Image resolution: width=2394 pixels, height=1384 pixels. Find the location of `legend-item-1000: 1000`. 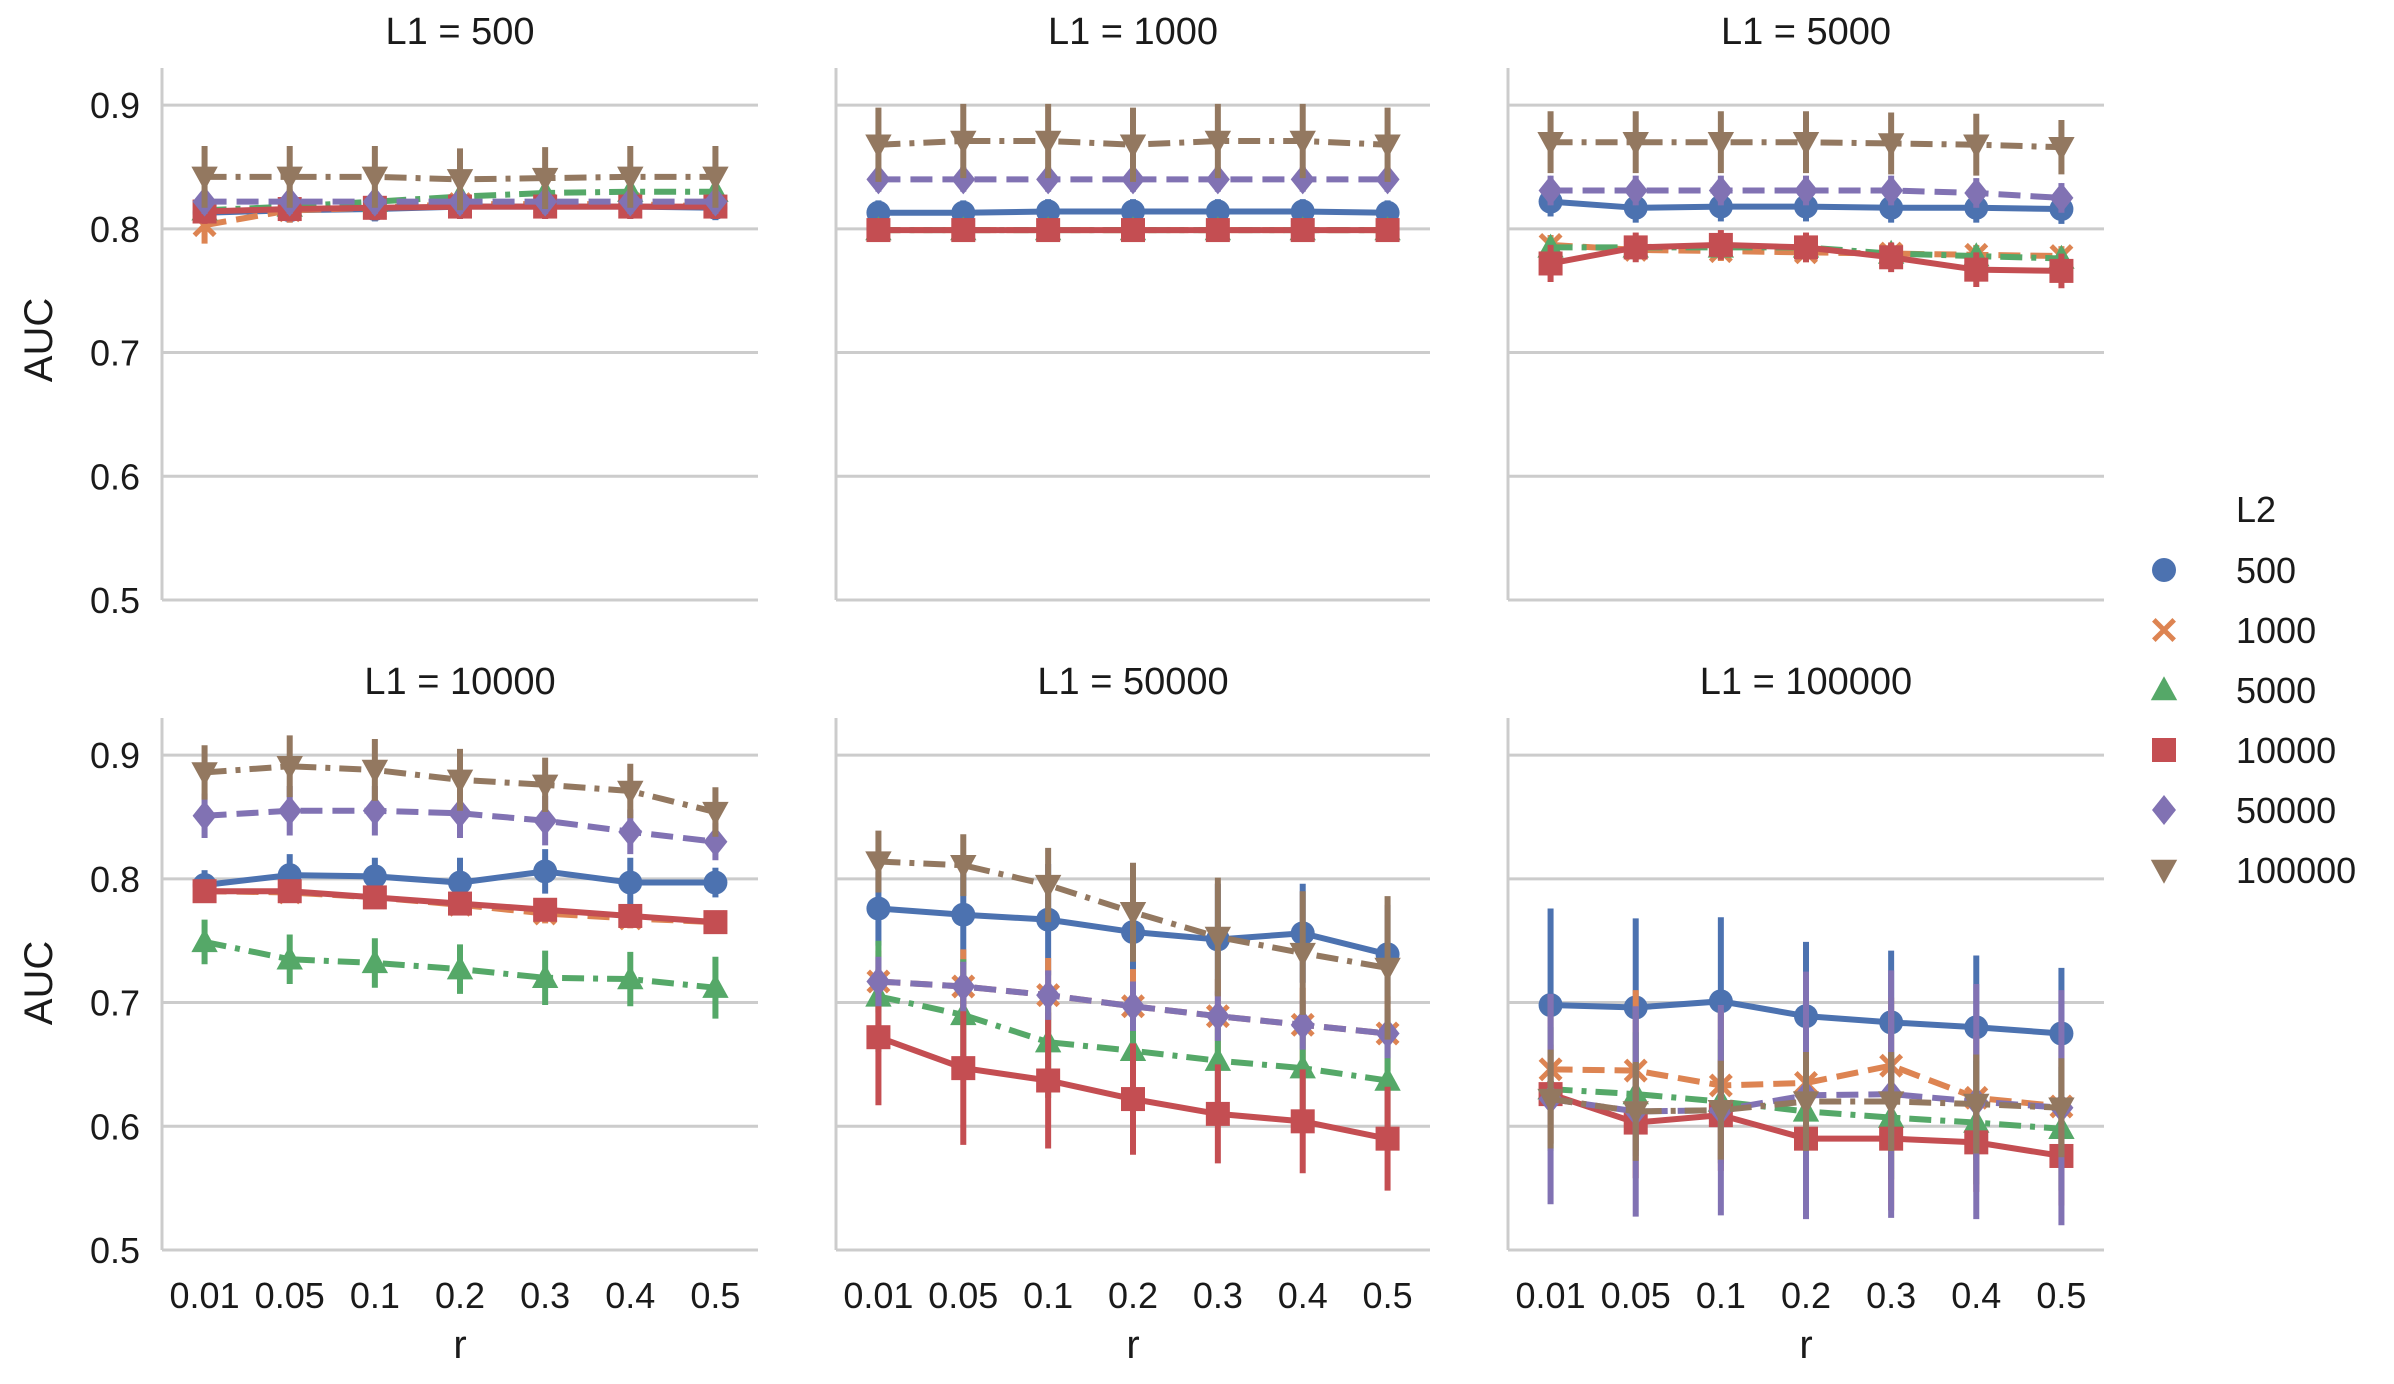

legend-item-1000: 1000 is located at coordinates (2234, 630).